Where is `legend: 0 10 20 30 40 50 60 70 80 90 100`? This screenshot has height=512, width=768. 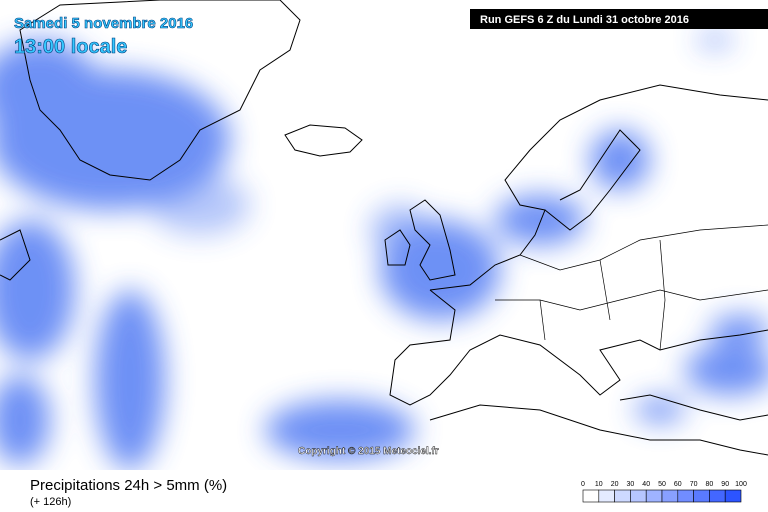
legend: 0 10 20 30 40 50 60 70 80 90 100 is located at coordinates (664, 492).